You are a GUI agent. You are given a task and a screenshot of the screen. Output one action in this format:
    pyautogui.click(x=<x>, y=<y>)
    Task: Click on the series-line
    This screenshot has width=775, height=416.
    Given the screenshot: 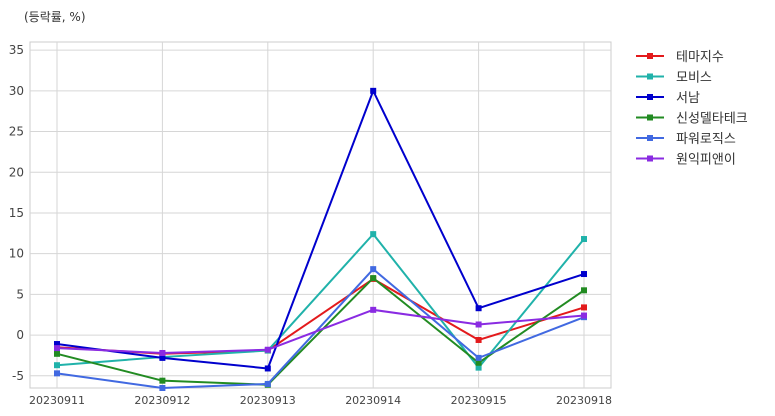 What is the action you would take?
    pyautogui.click(x=320, y=331)
    